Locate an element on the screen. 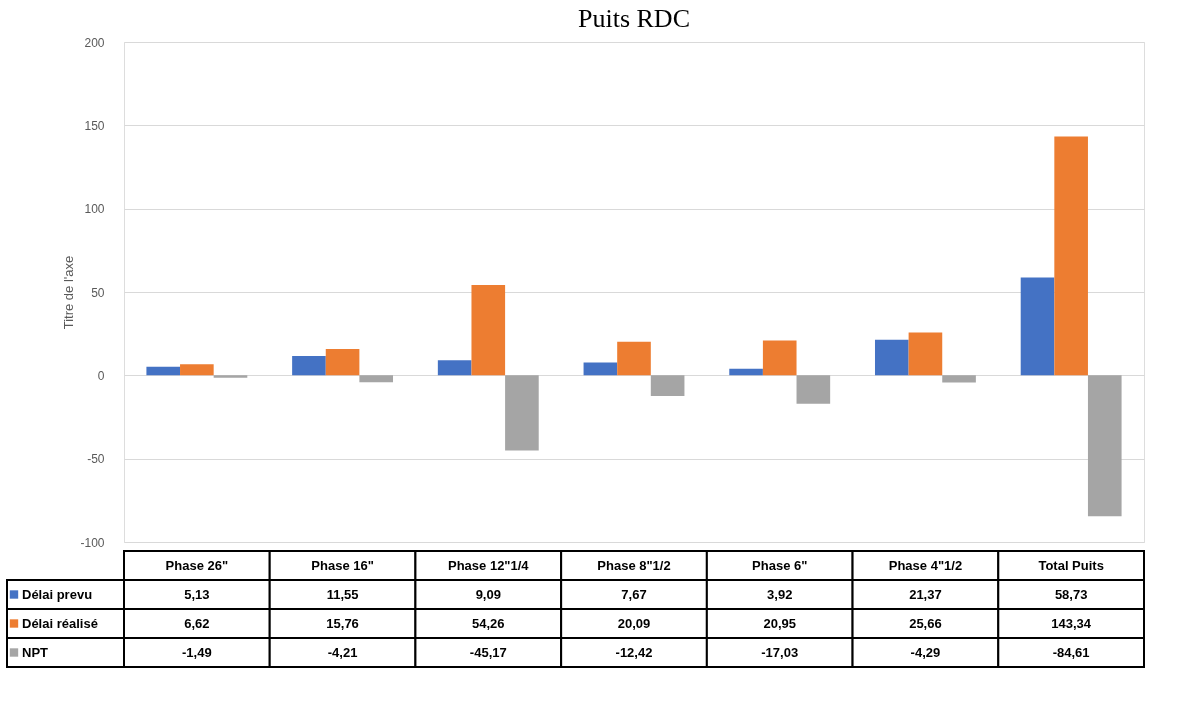 The image size is (1204, 724). legend-label: Délai réalisé is located at coordinates (60, 623).